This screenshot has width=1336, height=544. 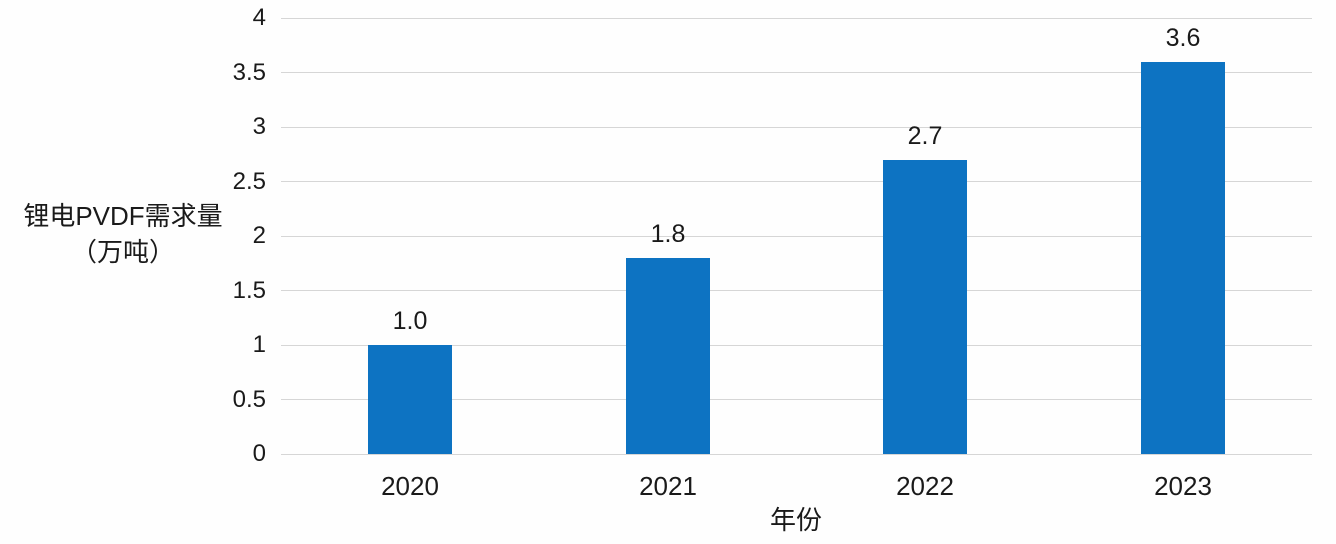 I want to click on y-tick-label: 2.5, so click(x=249, y=181).